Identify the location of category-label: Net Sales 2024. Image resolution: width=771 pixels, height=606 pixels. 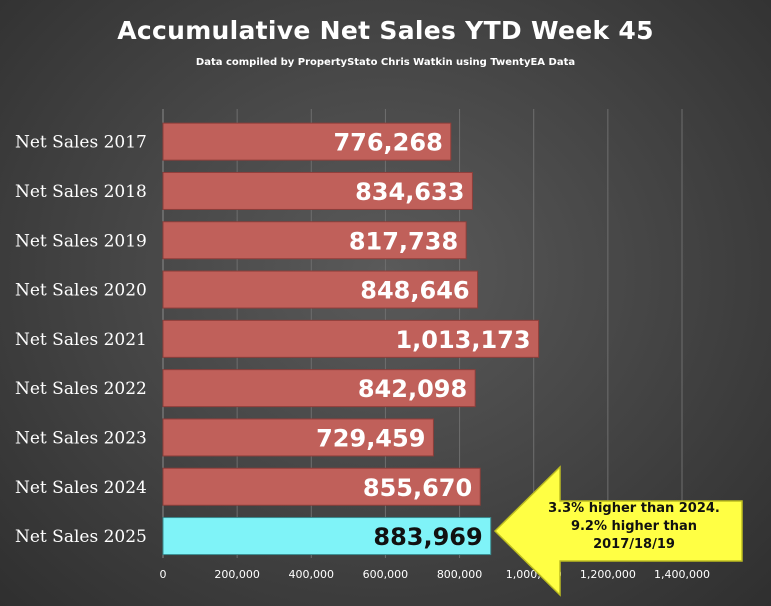
(81, 488).